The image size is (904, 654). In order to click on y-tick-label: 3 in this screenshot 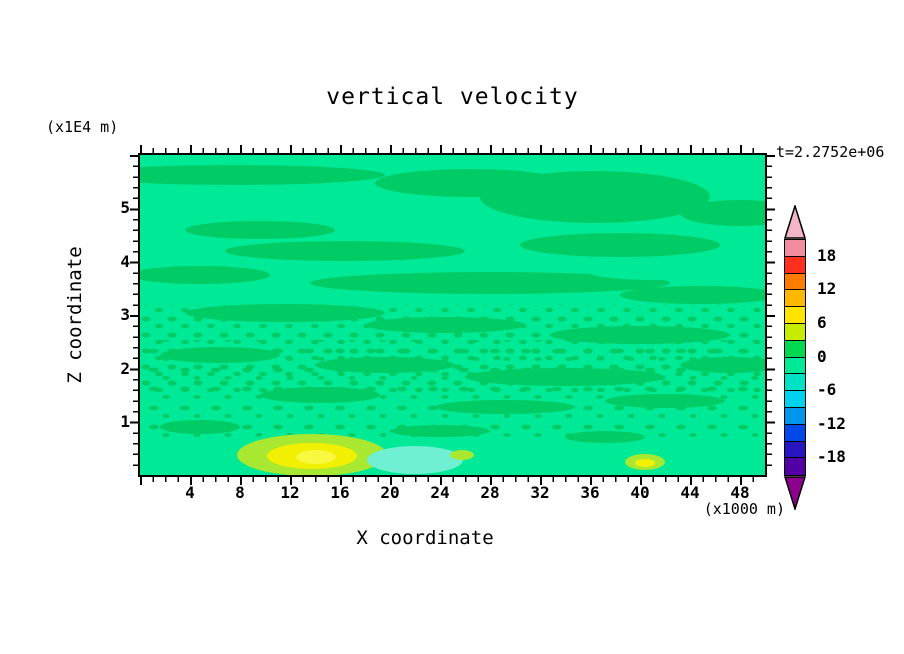, I will do `click(125, 314)`.